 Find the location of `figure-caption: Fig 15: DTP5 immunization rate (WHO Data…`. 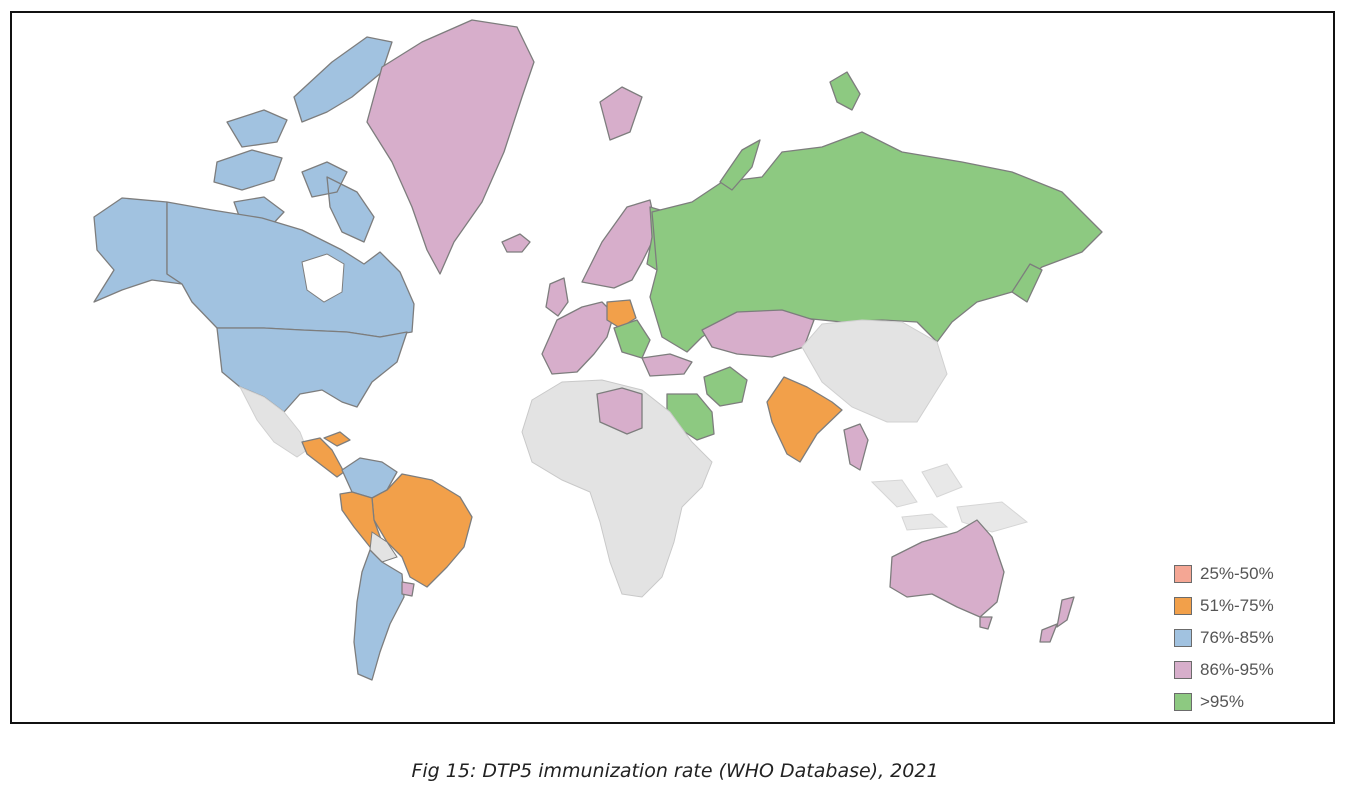

figure-caption: Fig 15: DTP5 immunization rate (WHO Data… is located at coordinates (675, 771).